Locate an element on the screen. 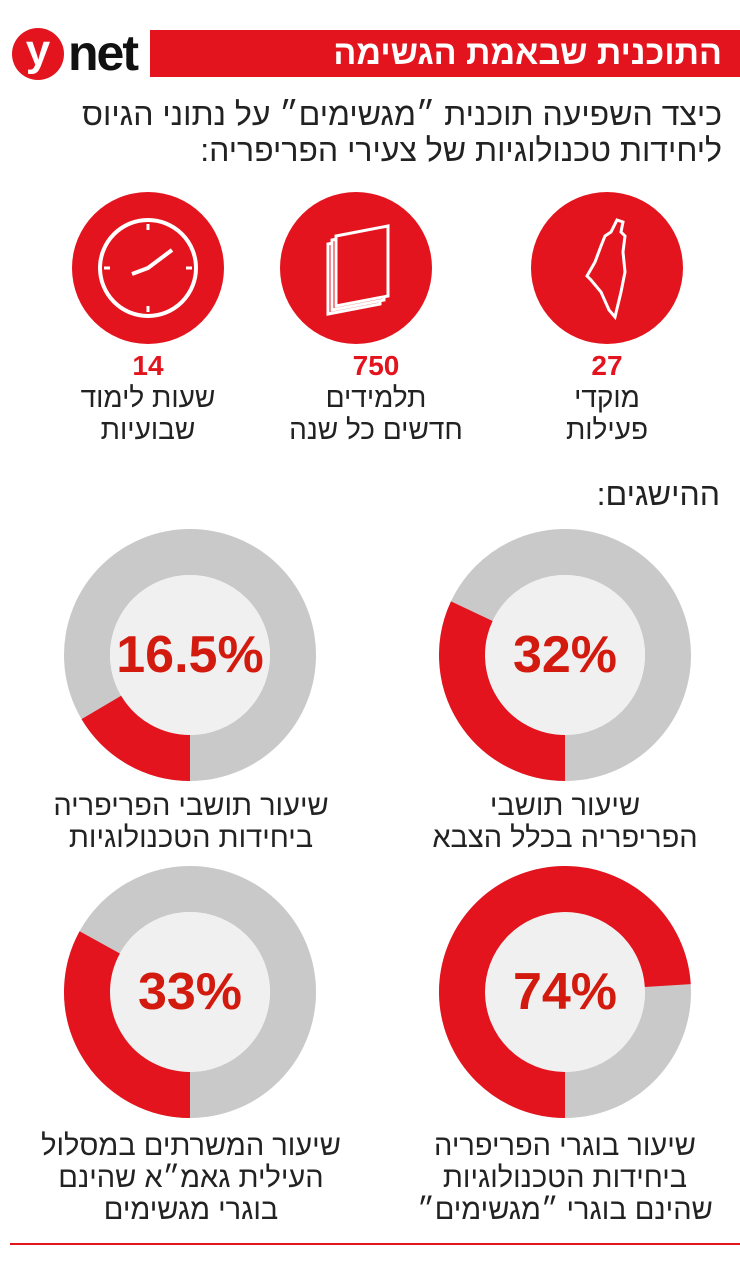  donut-chart: 74% is located at coordinates (565, 992).